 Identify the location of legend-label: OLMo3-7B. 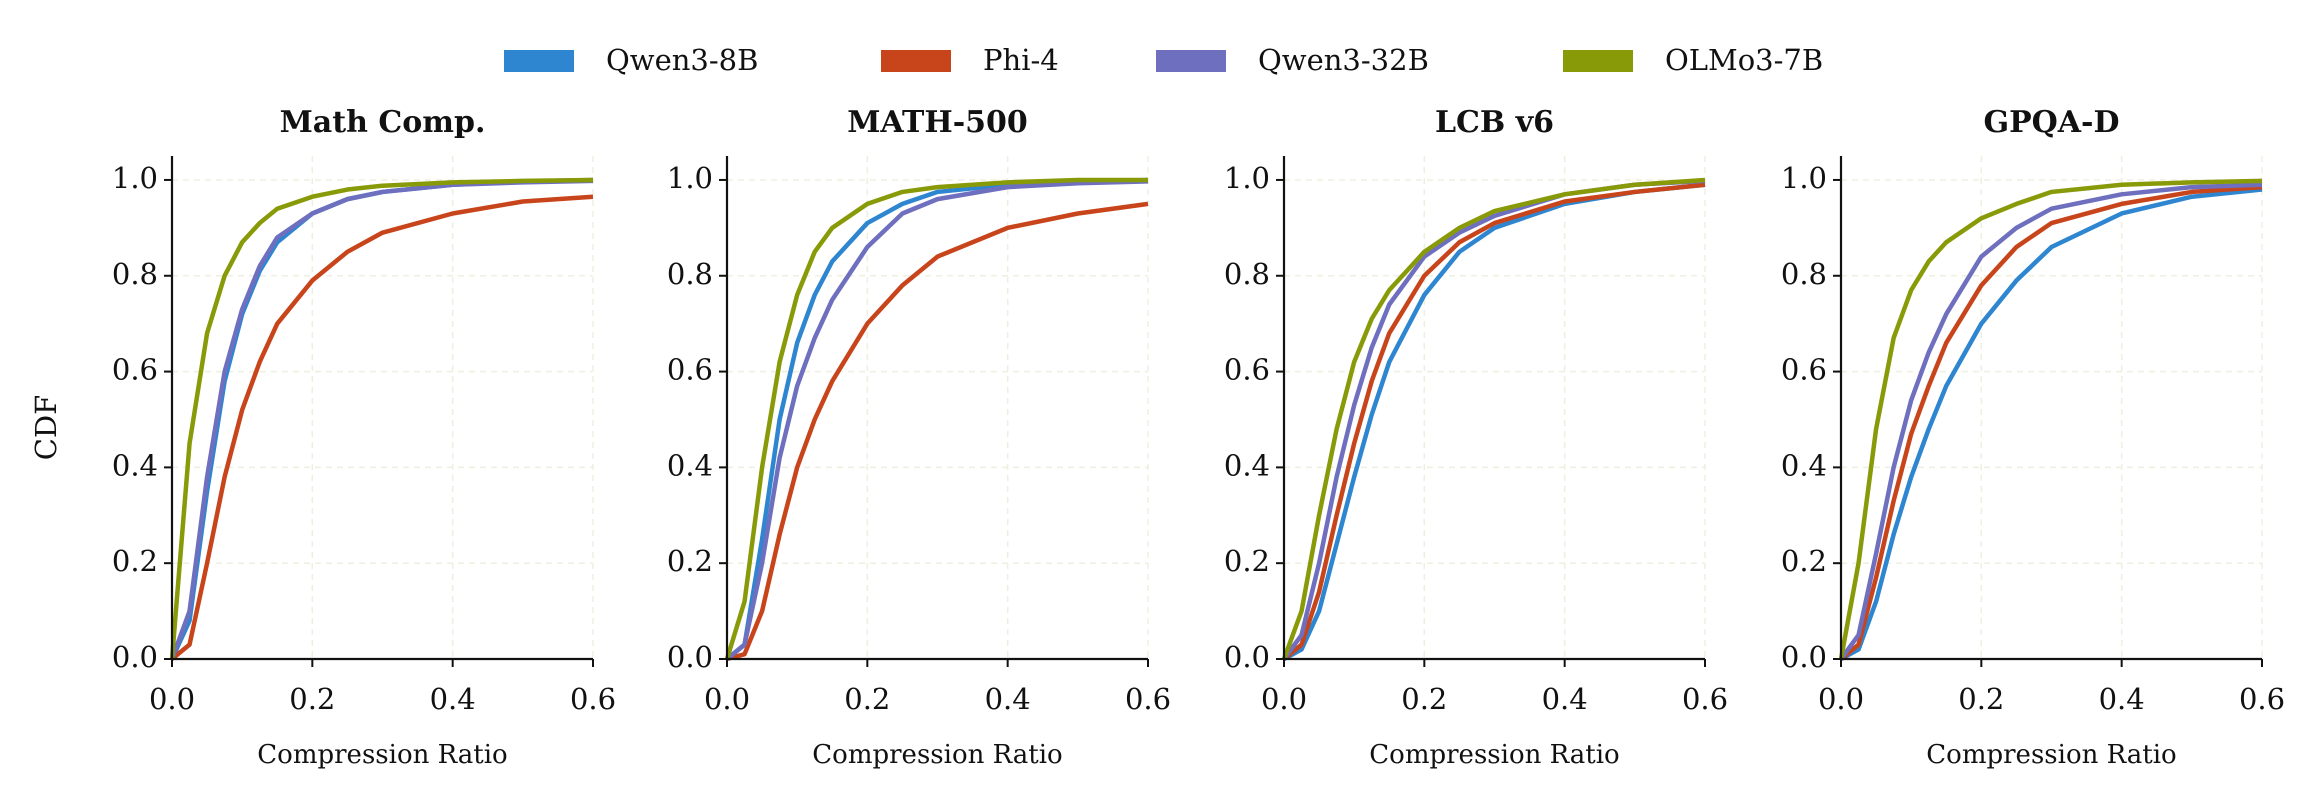
(1744, 60).